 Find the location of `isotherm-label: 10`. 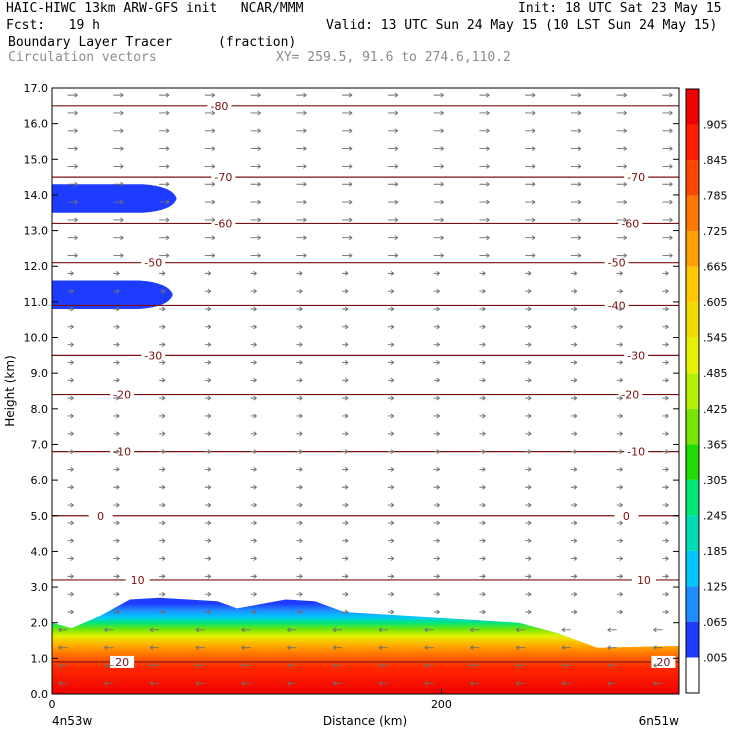

isotherm-label: 10 is located at coordinates (644, 580).